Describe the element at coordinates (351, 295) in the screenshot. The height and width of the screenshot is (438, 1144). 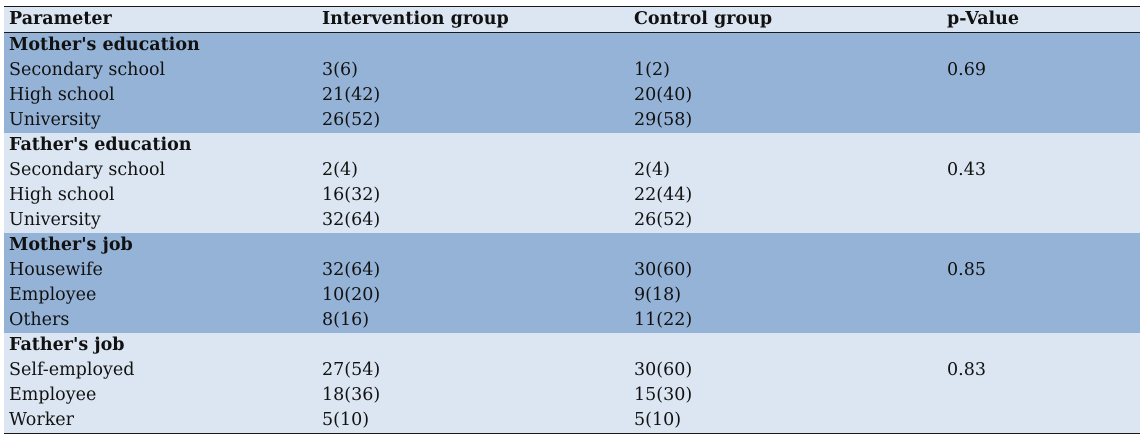
I see `cell-intervention: 10(20)` at that location.